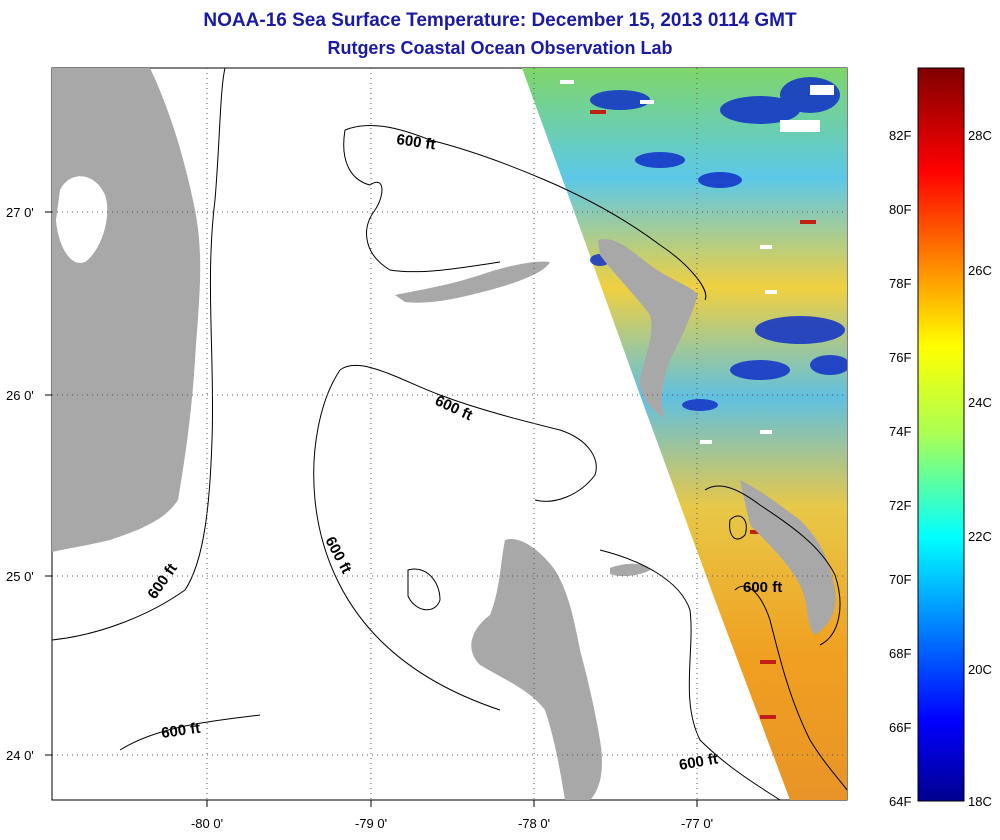  What do you see at coordinates (980, 801) in the screenshot?
I see `colorbar-c-label: 18C` at bounding box center [980, 801].